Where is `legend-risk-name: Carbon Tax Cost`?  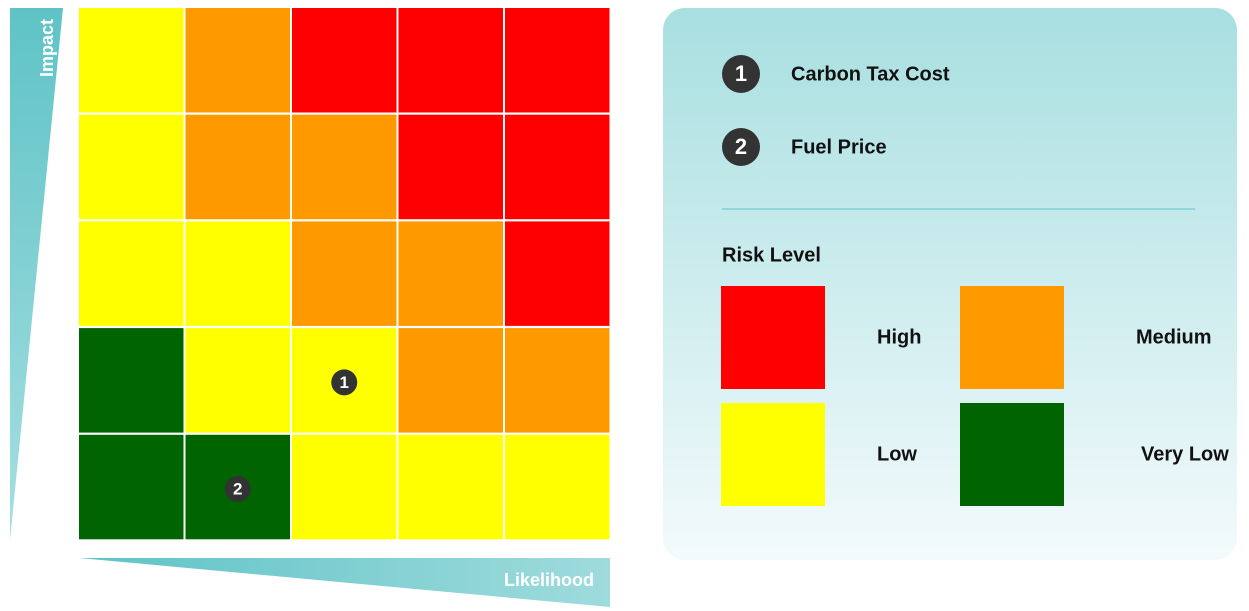
legend-risk-name: Carbon Tax Cost is located at coordinates (870, 74).